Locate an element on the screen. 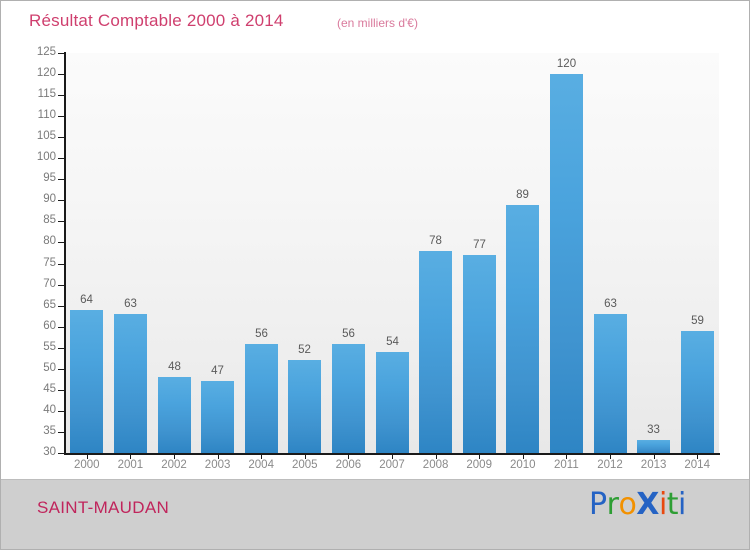 Image resolution: width=750 pixels, height=550 pixels. y-axis-tick-label: 60 is located at coordinates (49, 325).